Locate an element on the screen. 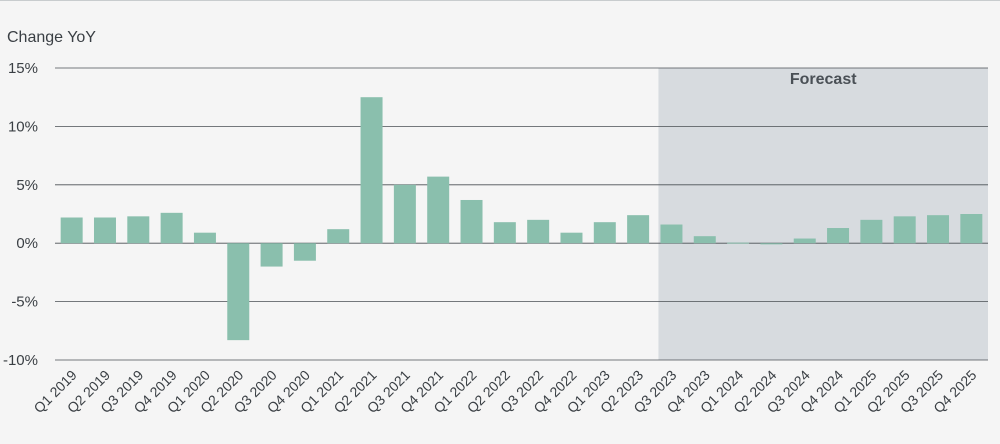 Image resolution: width=1000 pixels, height=444 pixels. y-tick-label: 0% is located at coordinates (27, 243).